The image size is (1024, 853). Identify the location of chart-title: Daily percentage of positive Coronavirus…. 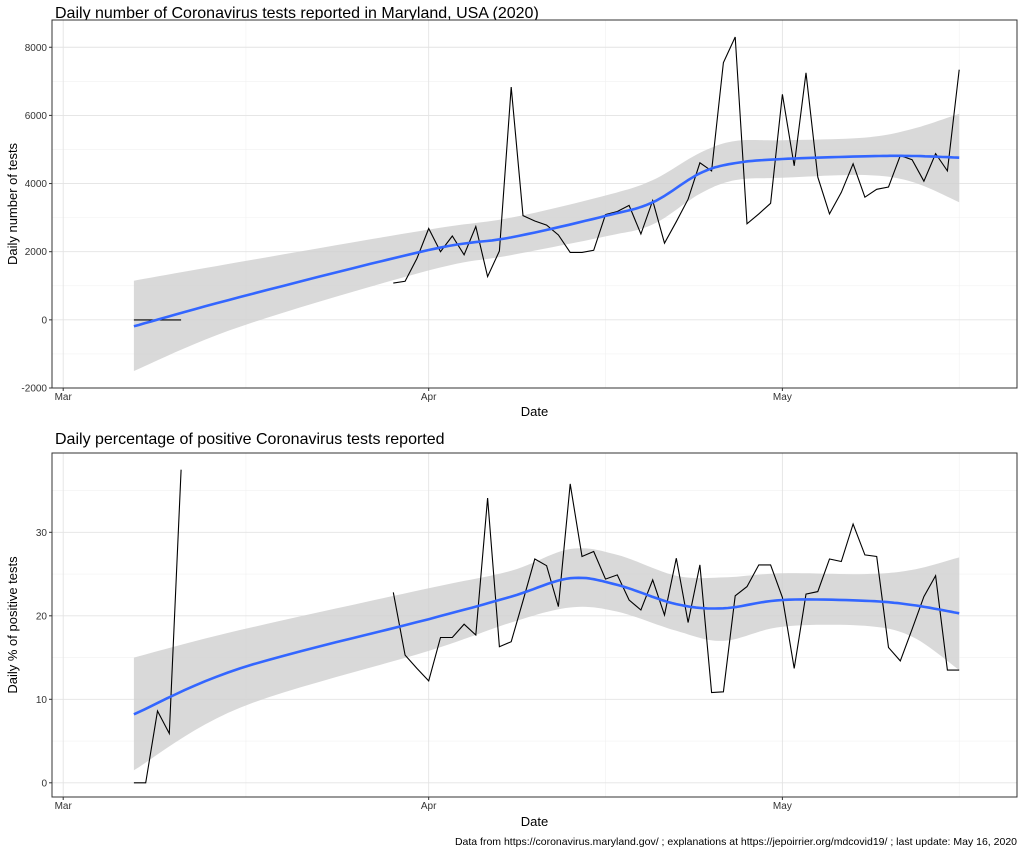
(250, 439).